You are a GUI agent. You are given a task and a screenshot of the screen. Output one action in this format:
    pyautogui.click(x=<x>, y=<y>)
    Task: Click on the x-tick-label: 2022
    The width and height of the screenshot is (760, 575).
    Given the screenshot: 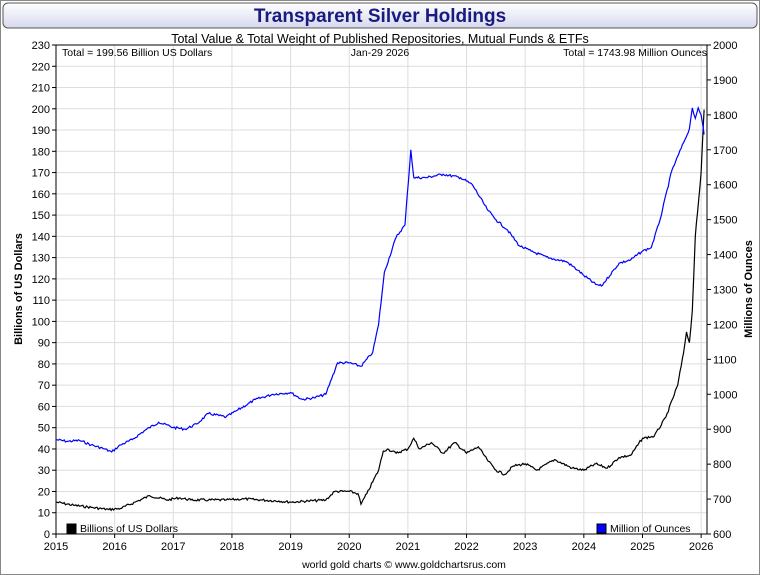 What is the action you would take?
    pyautogui.click(x=466, y=547)
    